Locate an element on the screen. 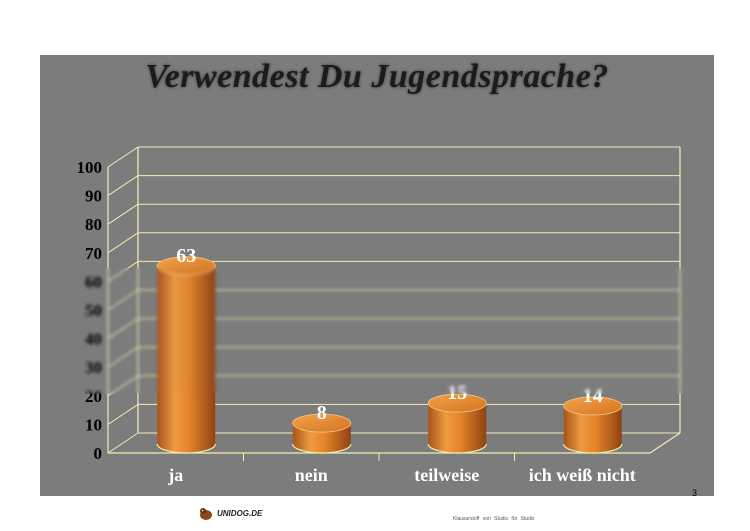  y-tick-label: 50 is located at coordinates (93, 310).